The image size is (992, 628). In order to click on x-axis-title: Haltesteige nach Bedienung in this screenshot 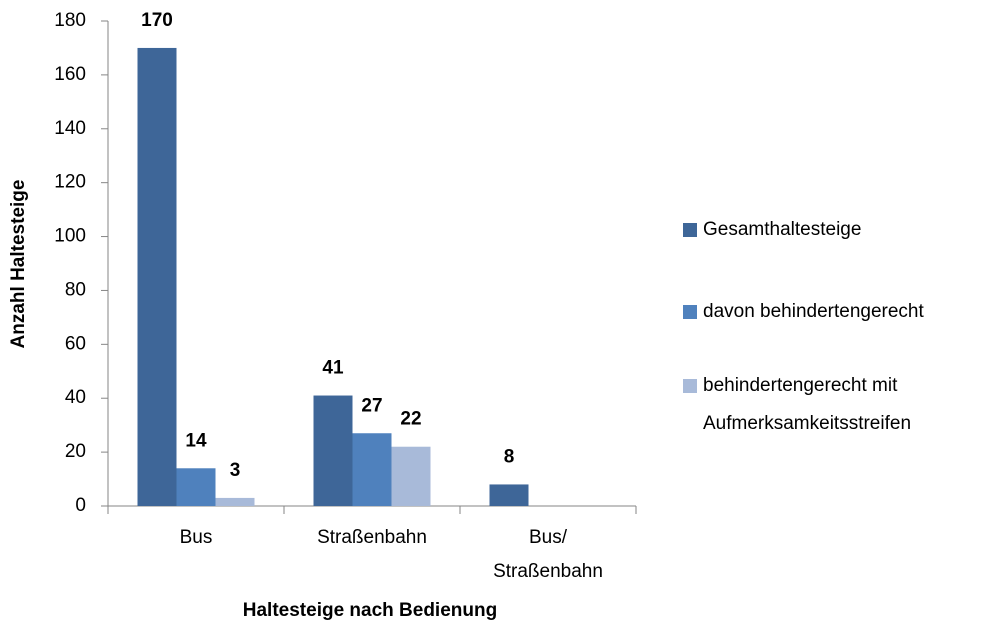, I will do `click(370, 610)`.